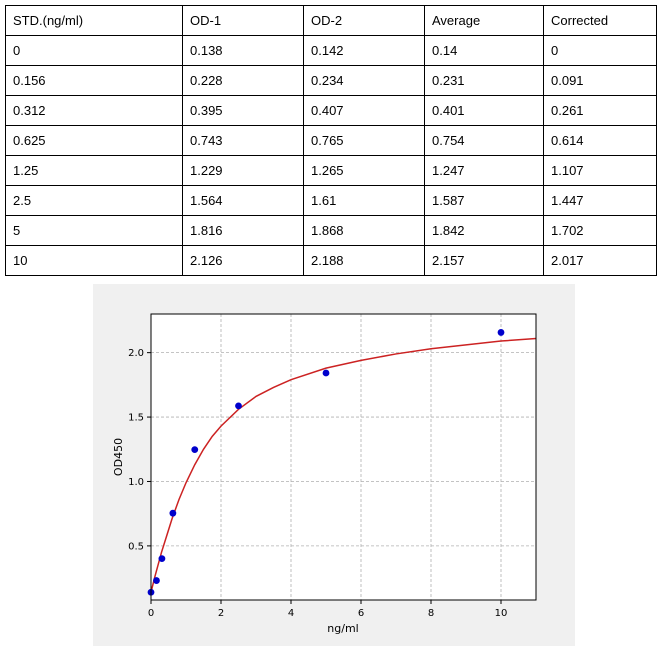 The width and height of the screenshot is (671, 660). What do you see at coordinates (600, 20) in the screenshot?
I see `header-corrected: Corrected` at bounding box center [600, 20].